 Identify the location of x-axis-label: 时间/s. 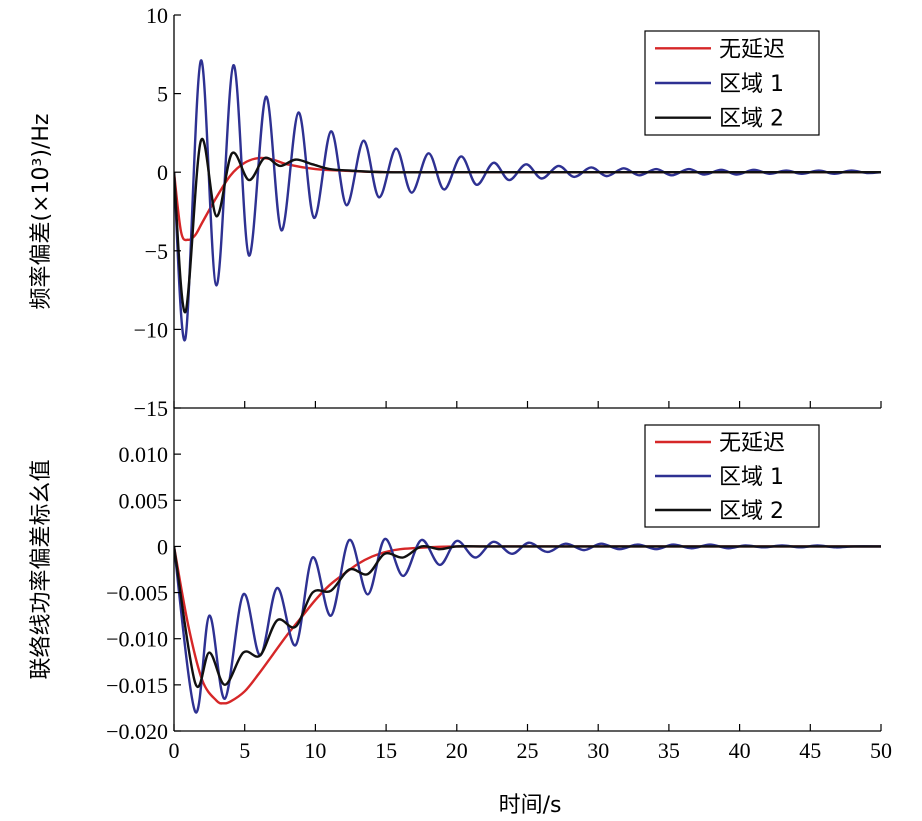
(530, 805).